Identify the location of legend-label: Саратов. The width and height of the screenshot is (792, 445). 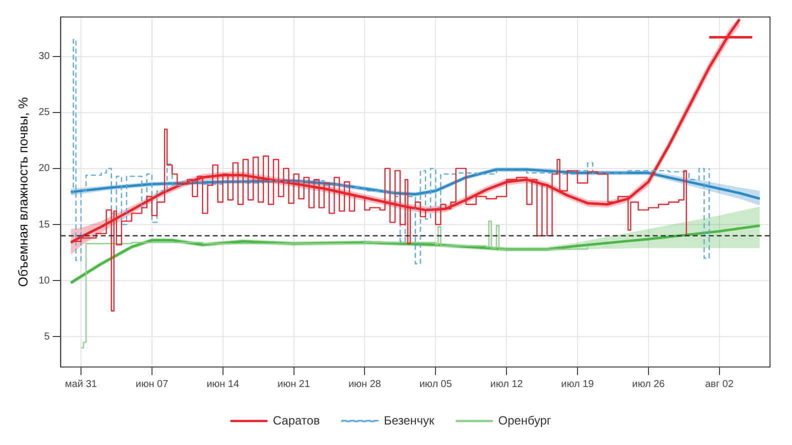
(296, 420).